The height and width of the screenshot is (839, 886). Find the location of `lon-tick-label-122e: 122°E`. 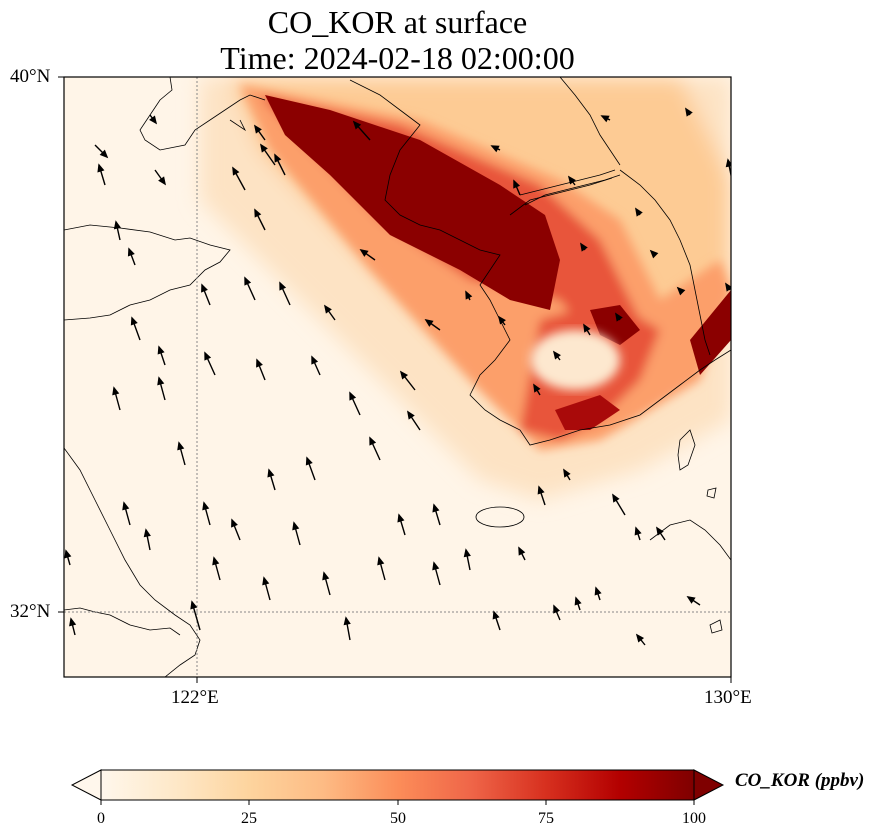

lon-tick-label-122e: 122°E is located at coordinates (195, 697).